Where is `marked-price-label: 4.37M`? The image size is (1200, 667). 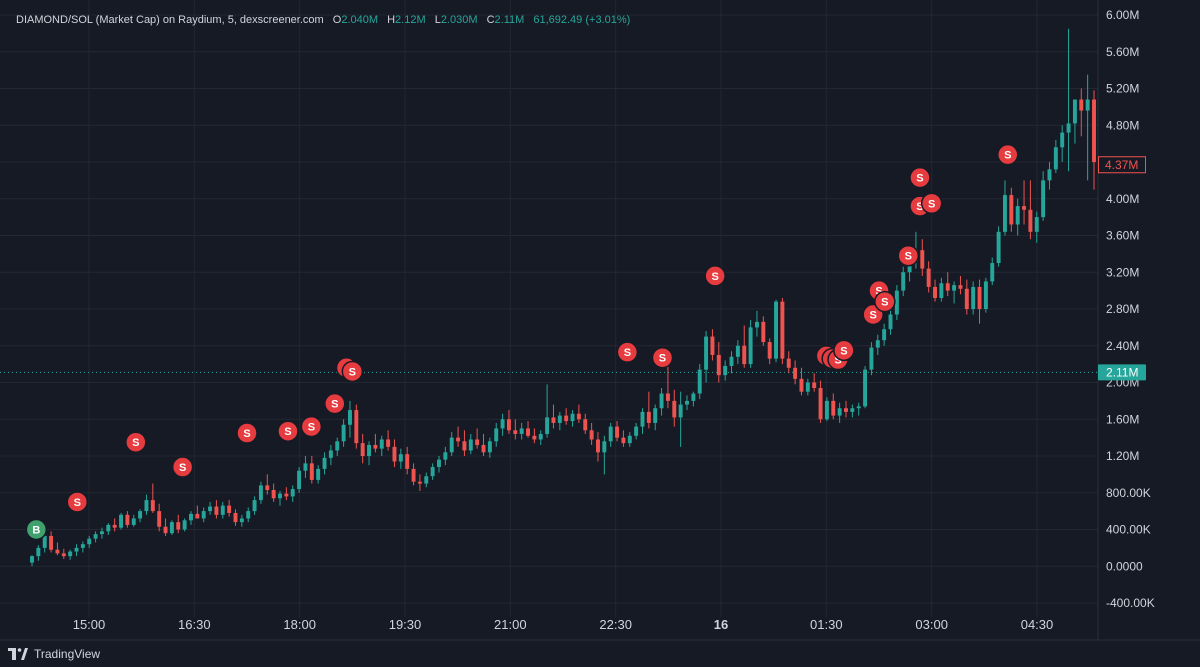 marked-price-label: 4.37M is located at coordinates (1121, 165).